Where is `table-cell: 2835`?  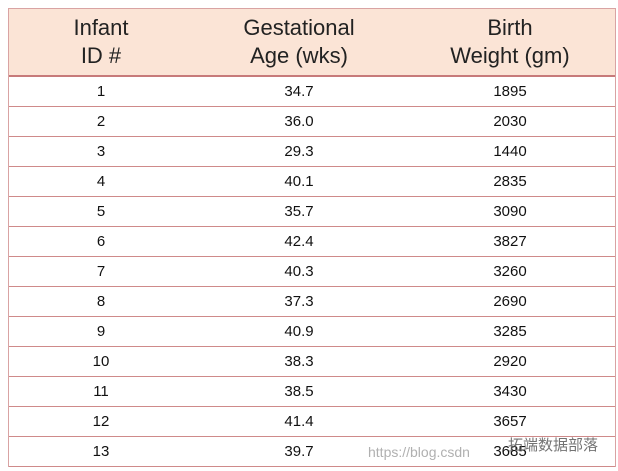 table-cell: 2835 is located at coordinates (510, 181).